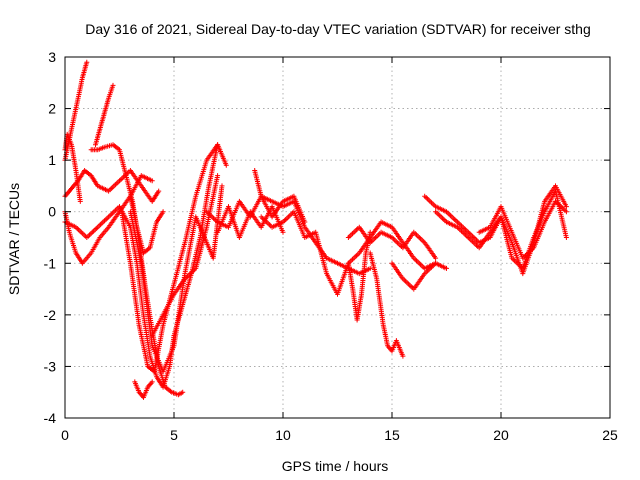 This screenshot has height=480, width=640. I want to click on y-tick-label: 2, so click(52, 109).